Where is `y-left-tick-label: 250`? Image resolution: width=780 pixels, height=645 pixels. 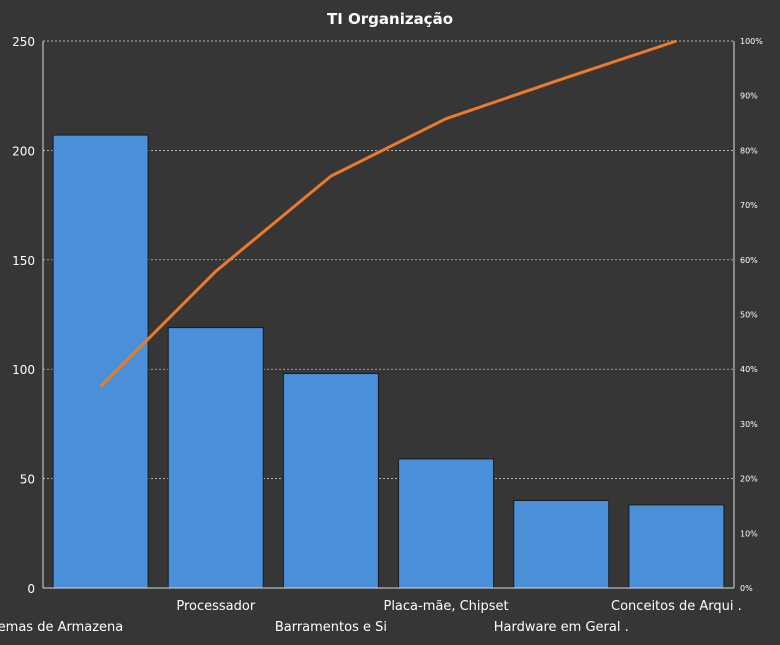 y-left-tick-label: 250 is located at coordinates (23, 42).